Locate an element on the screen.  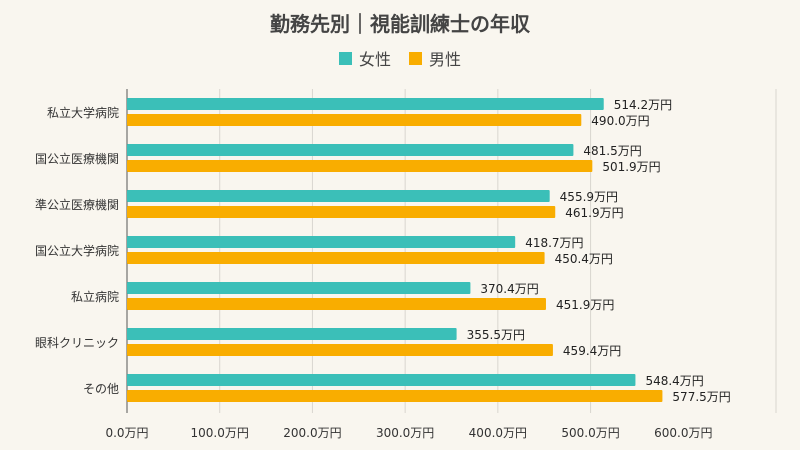
x-tick-label: 100.0万円 is located at coordinates (220, 433).